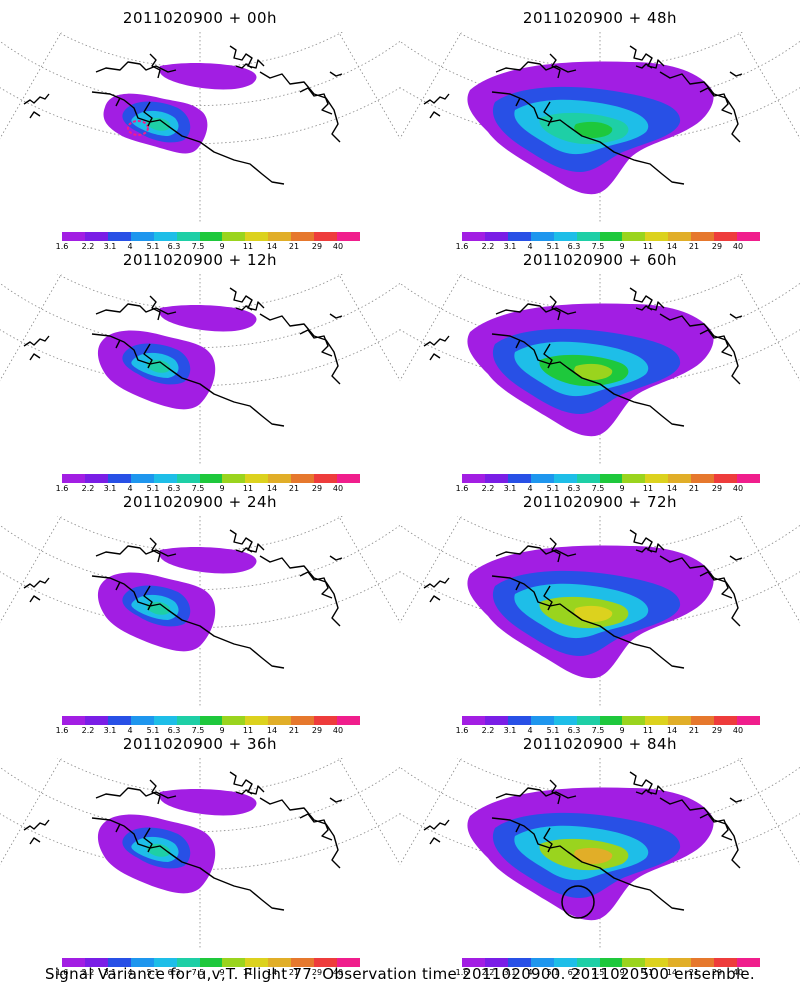 Image resolution: width=800 pixels, height=1000 pixels. I want to click on panel-title: 2011020900 + 48h, so click(600, 18).